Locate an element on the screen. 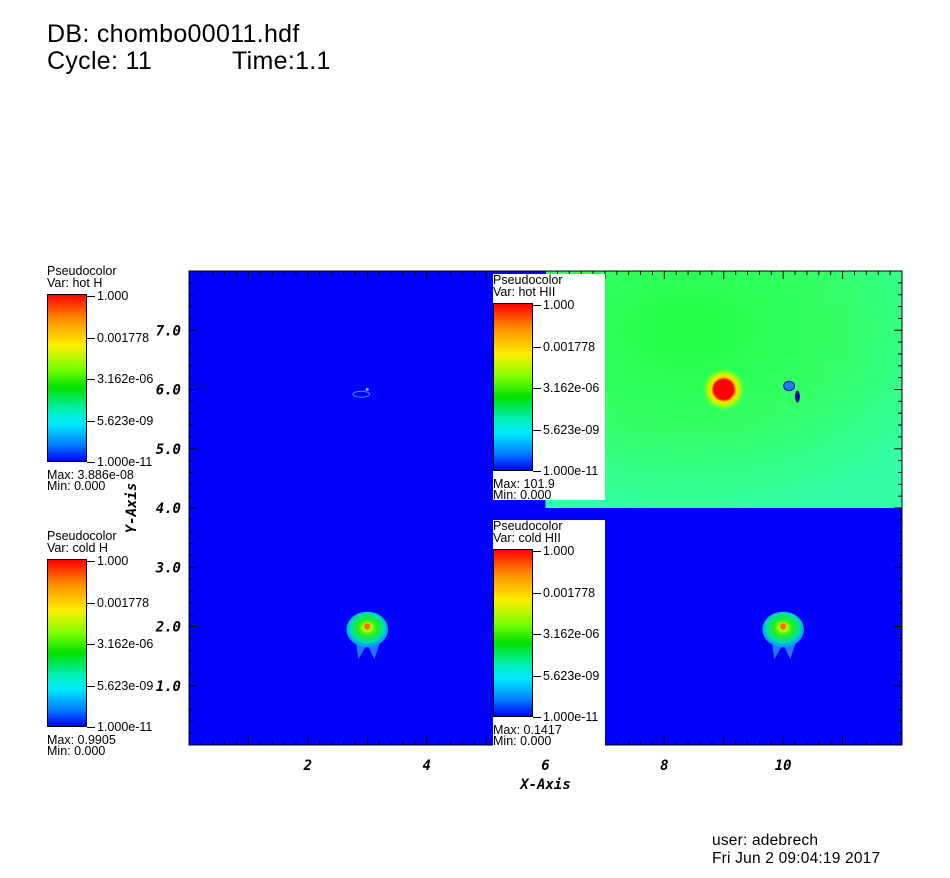 This screenshot has width=950, height=878. timestamp-label: Fri Jun 2 09:04:19 2017 is located at coordinates (796, 858).